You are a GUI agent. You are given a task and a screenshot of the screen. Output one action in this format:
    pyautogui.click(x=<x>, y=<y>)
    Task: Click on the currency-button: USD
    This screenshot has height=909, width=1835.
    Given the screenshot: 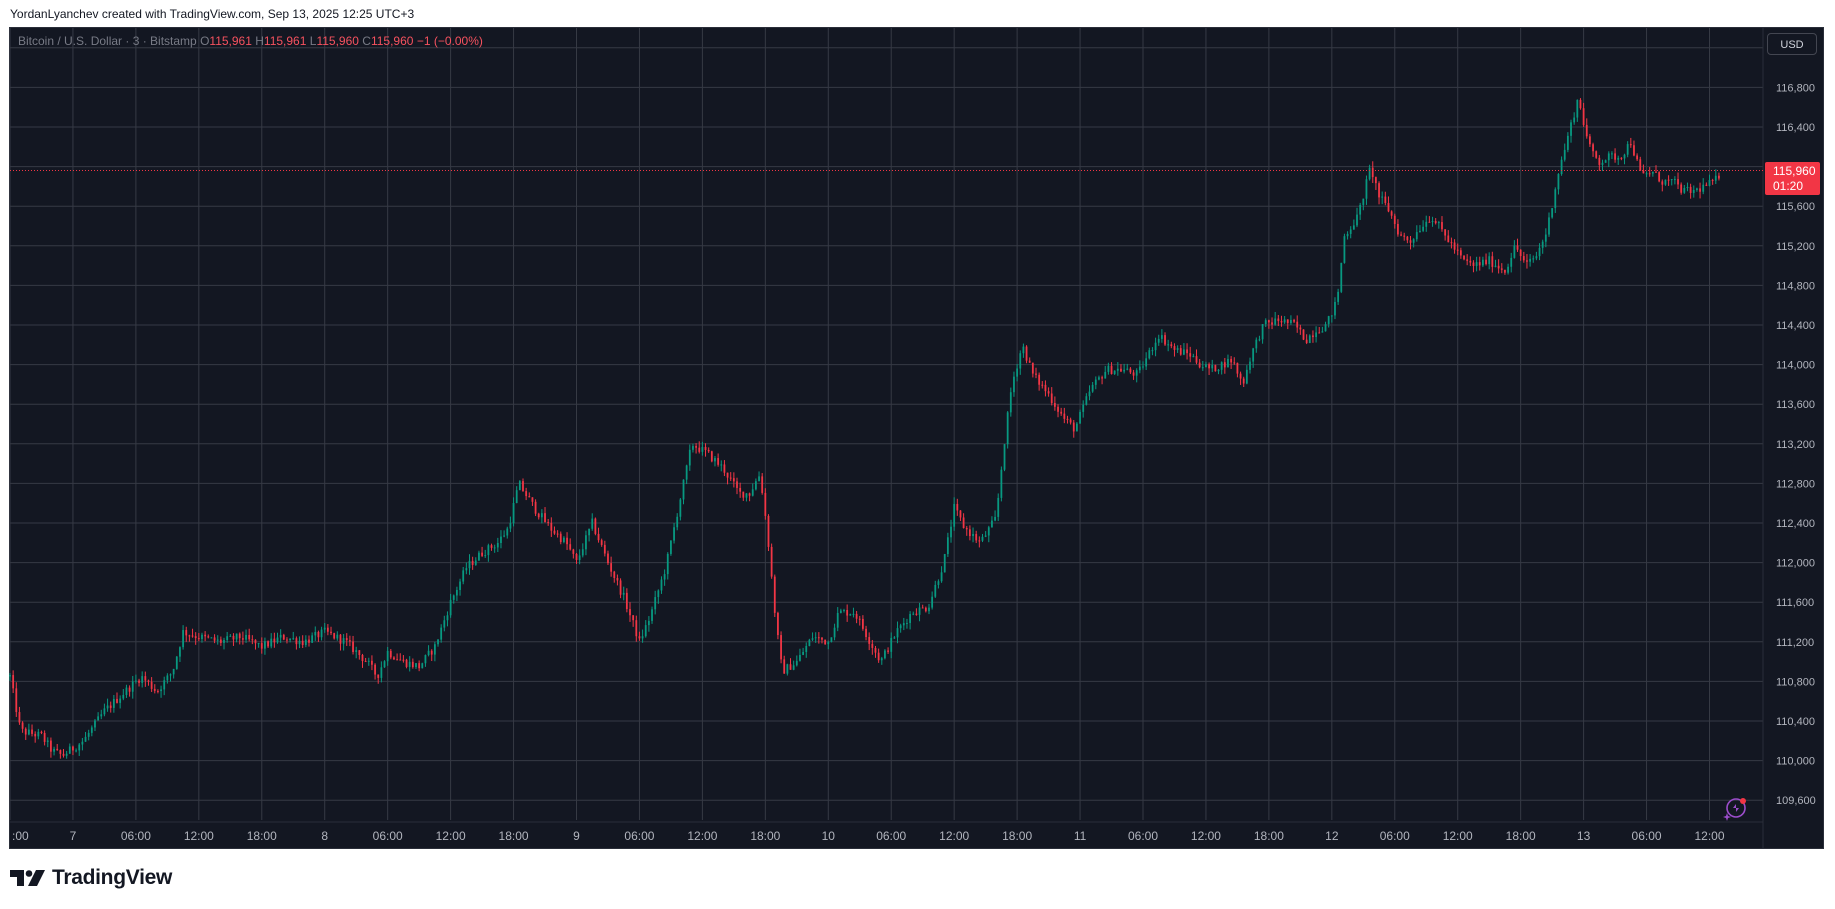 What is the action you would take?
    pyautogui.click(x=1792, y=44)
    